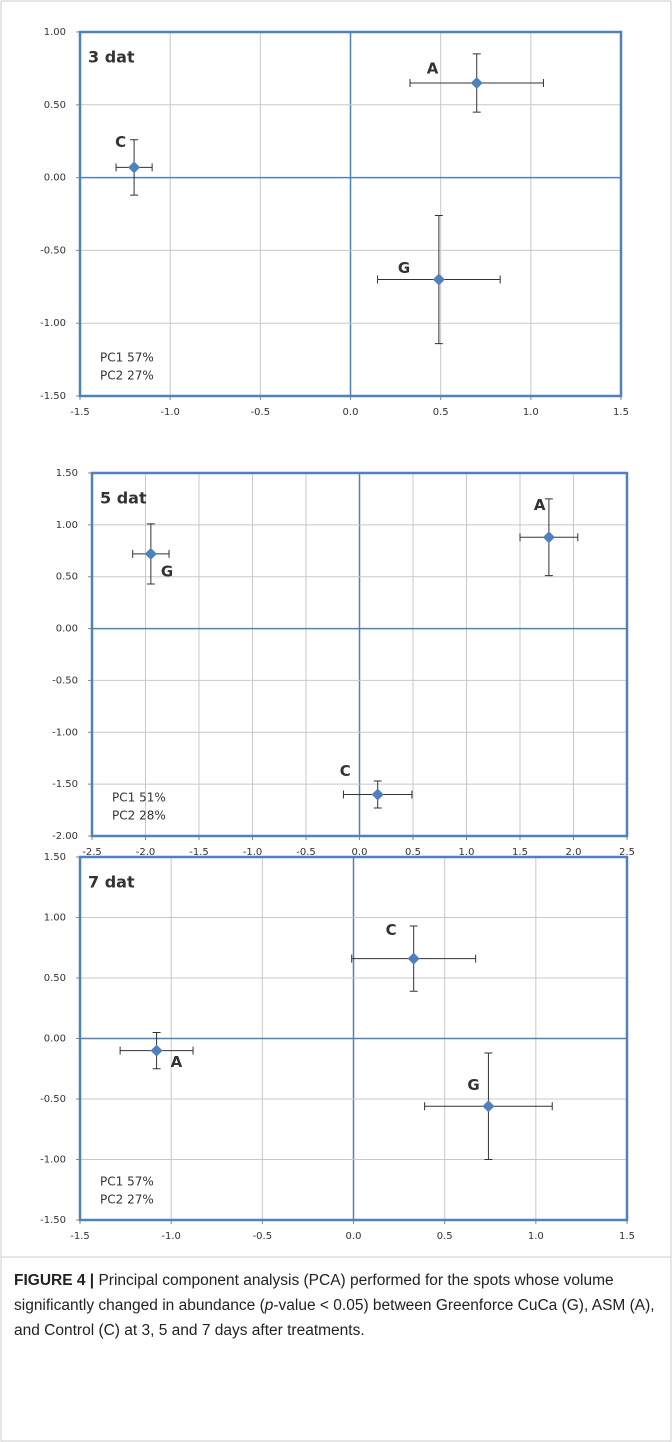 This screenshot has width=672, height=1442. What do you see at coordinates (139, 798) in the screenshot?
I see `annotation: PC1 51%` at bounding box center [139, 798].